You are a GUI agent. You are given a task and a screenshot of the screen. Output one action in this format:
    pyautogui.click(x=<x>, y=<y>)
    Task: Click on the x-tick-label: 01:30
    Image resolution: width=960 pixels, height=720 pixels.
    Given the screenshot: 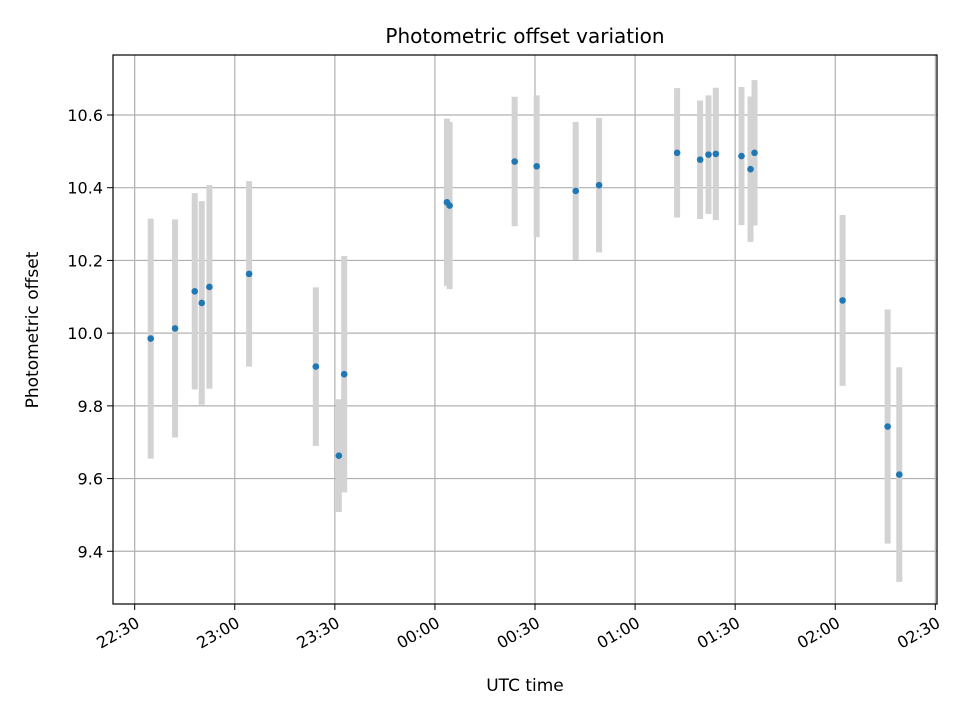 What is the action you would take?
    pyautogui.click(x=718, y=633)
    